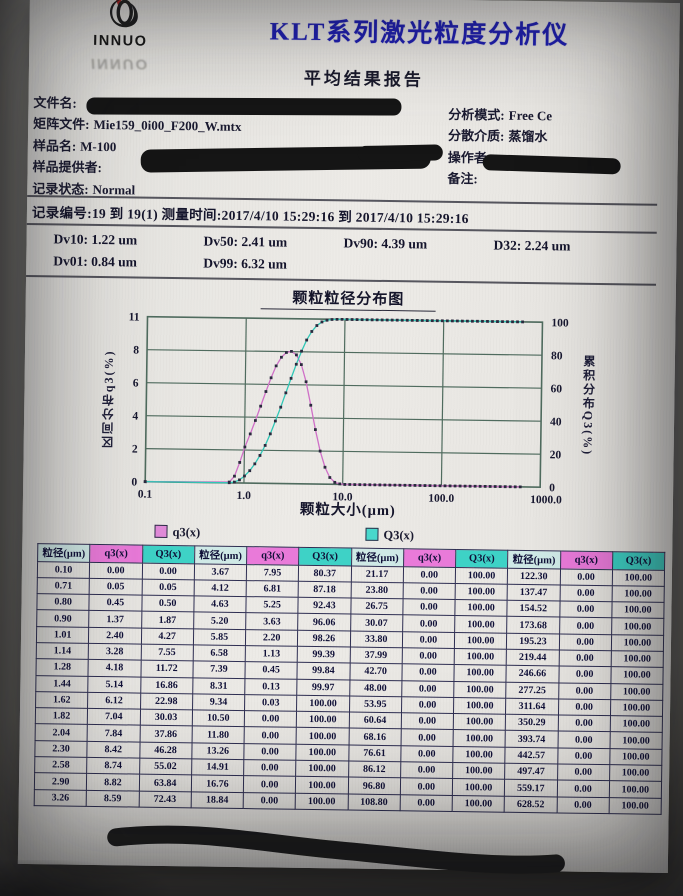 The image size is (683, 896). Describe the element at coordinates (533, 625) in the screenshot. I see `table-cell: 173.68` at that location.